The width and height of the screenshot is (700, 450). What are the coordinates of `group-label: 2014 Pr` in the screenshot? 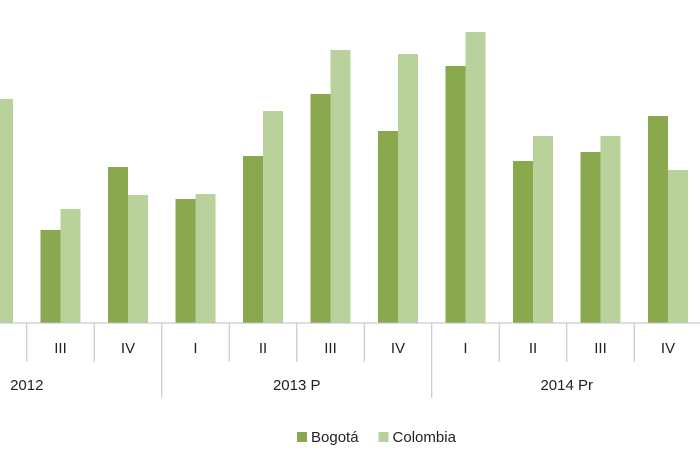 It's located at (566, 385).